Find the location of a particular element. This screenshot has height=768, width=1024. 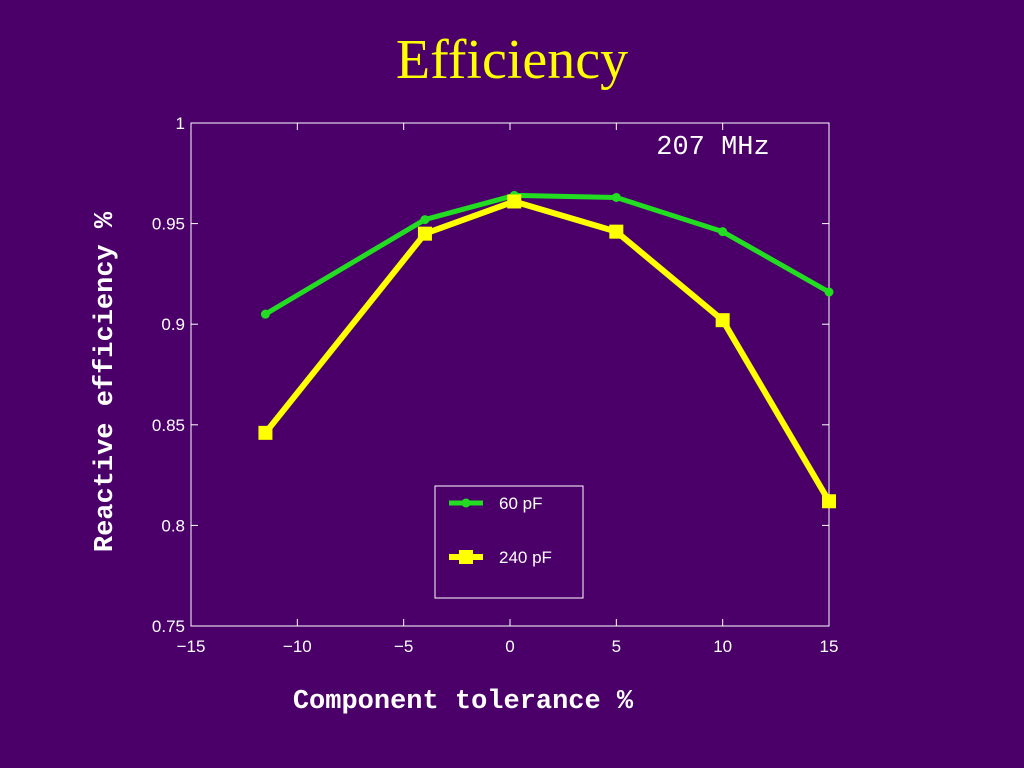

y-tick-label: 0.75 is located at coordinates (168, 626).